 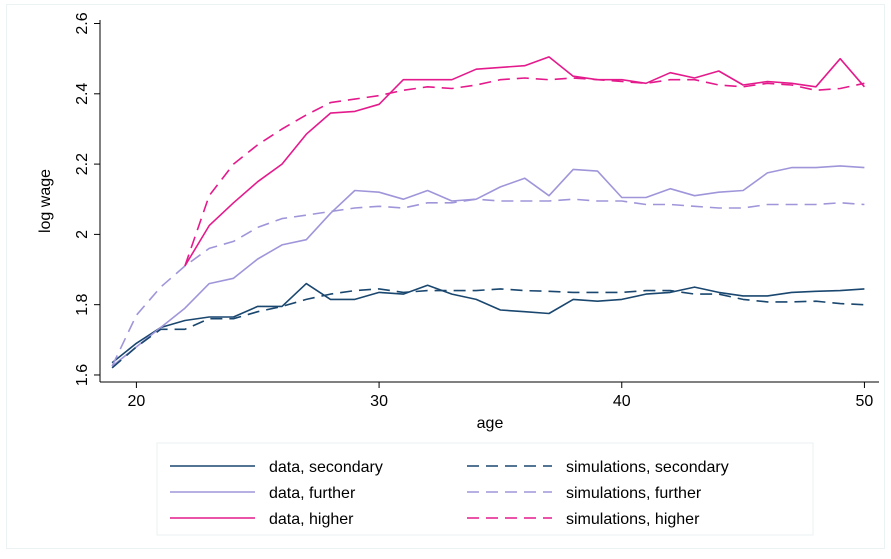 I want to click on x-tick-label: 30, so click(x=379, y=401).